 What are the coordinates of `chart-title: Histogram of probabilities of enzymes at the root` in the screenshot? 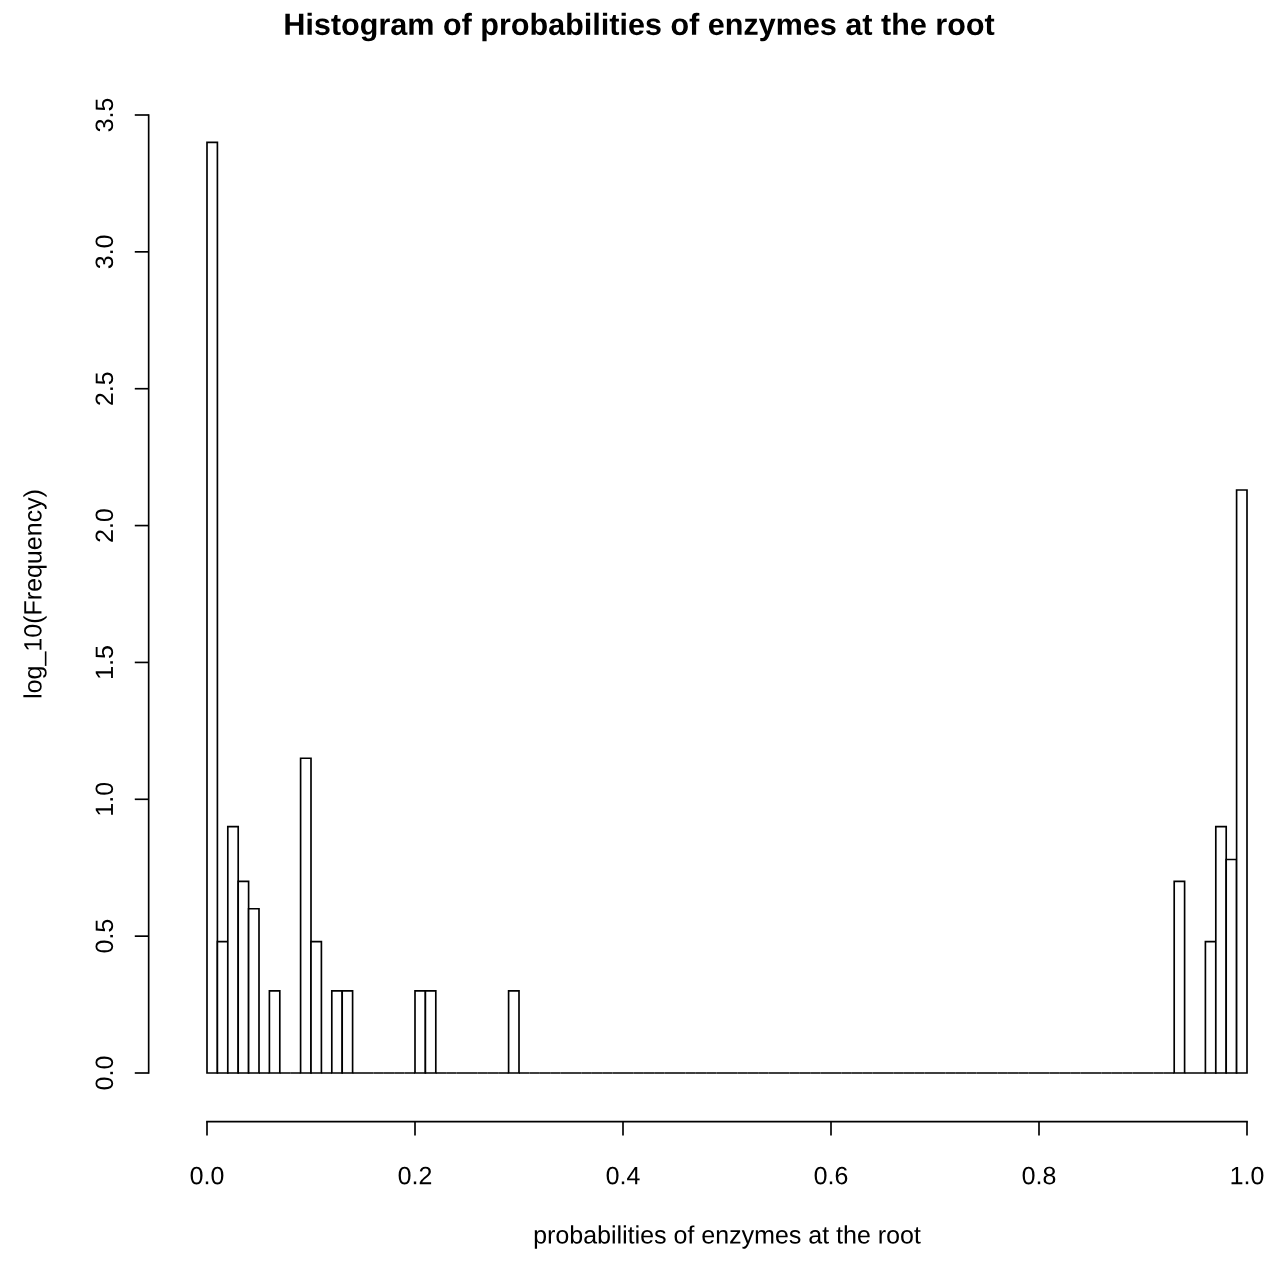 It's located at (640, 27).